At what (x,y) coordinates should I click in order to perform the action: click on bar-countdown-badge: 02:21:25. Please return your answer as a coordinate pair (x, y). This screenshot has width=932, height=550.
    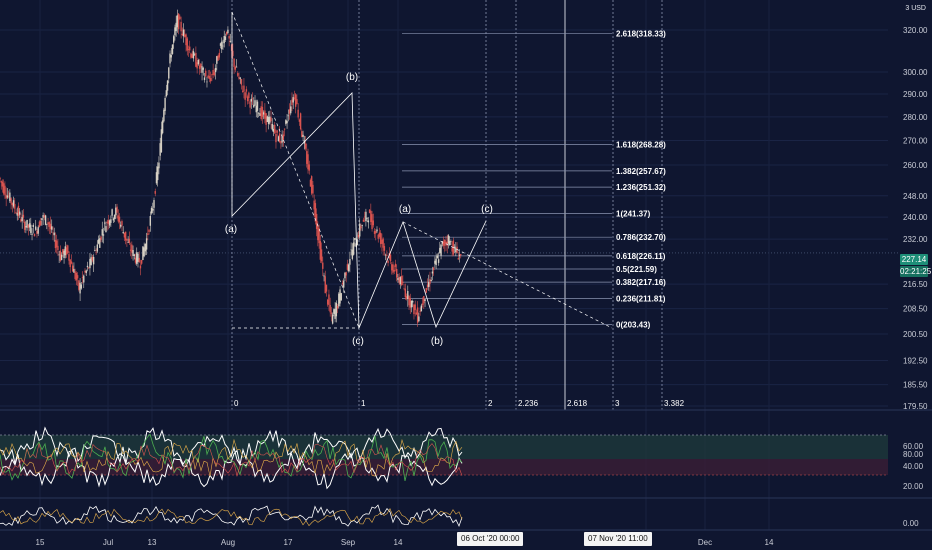
    Looking at the image, I should click on (916, 271).